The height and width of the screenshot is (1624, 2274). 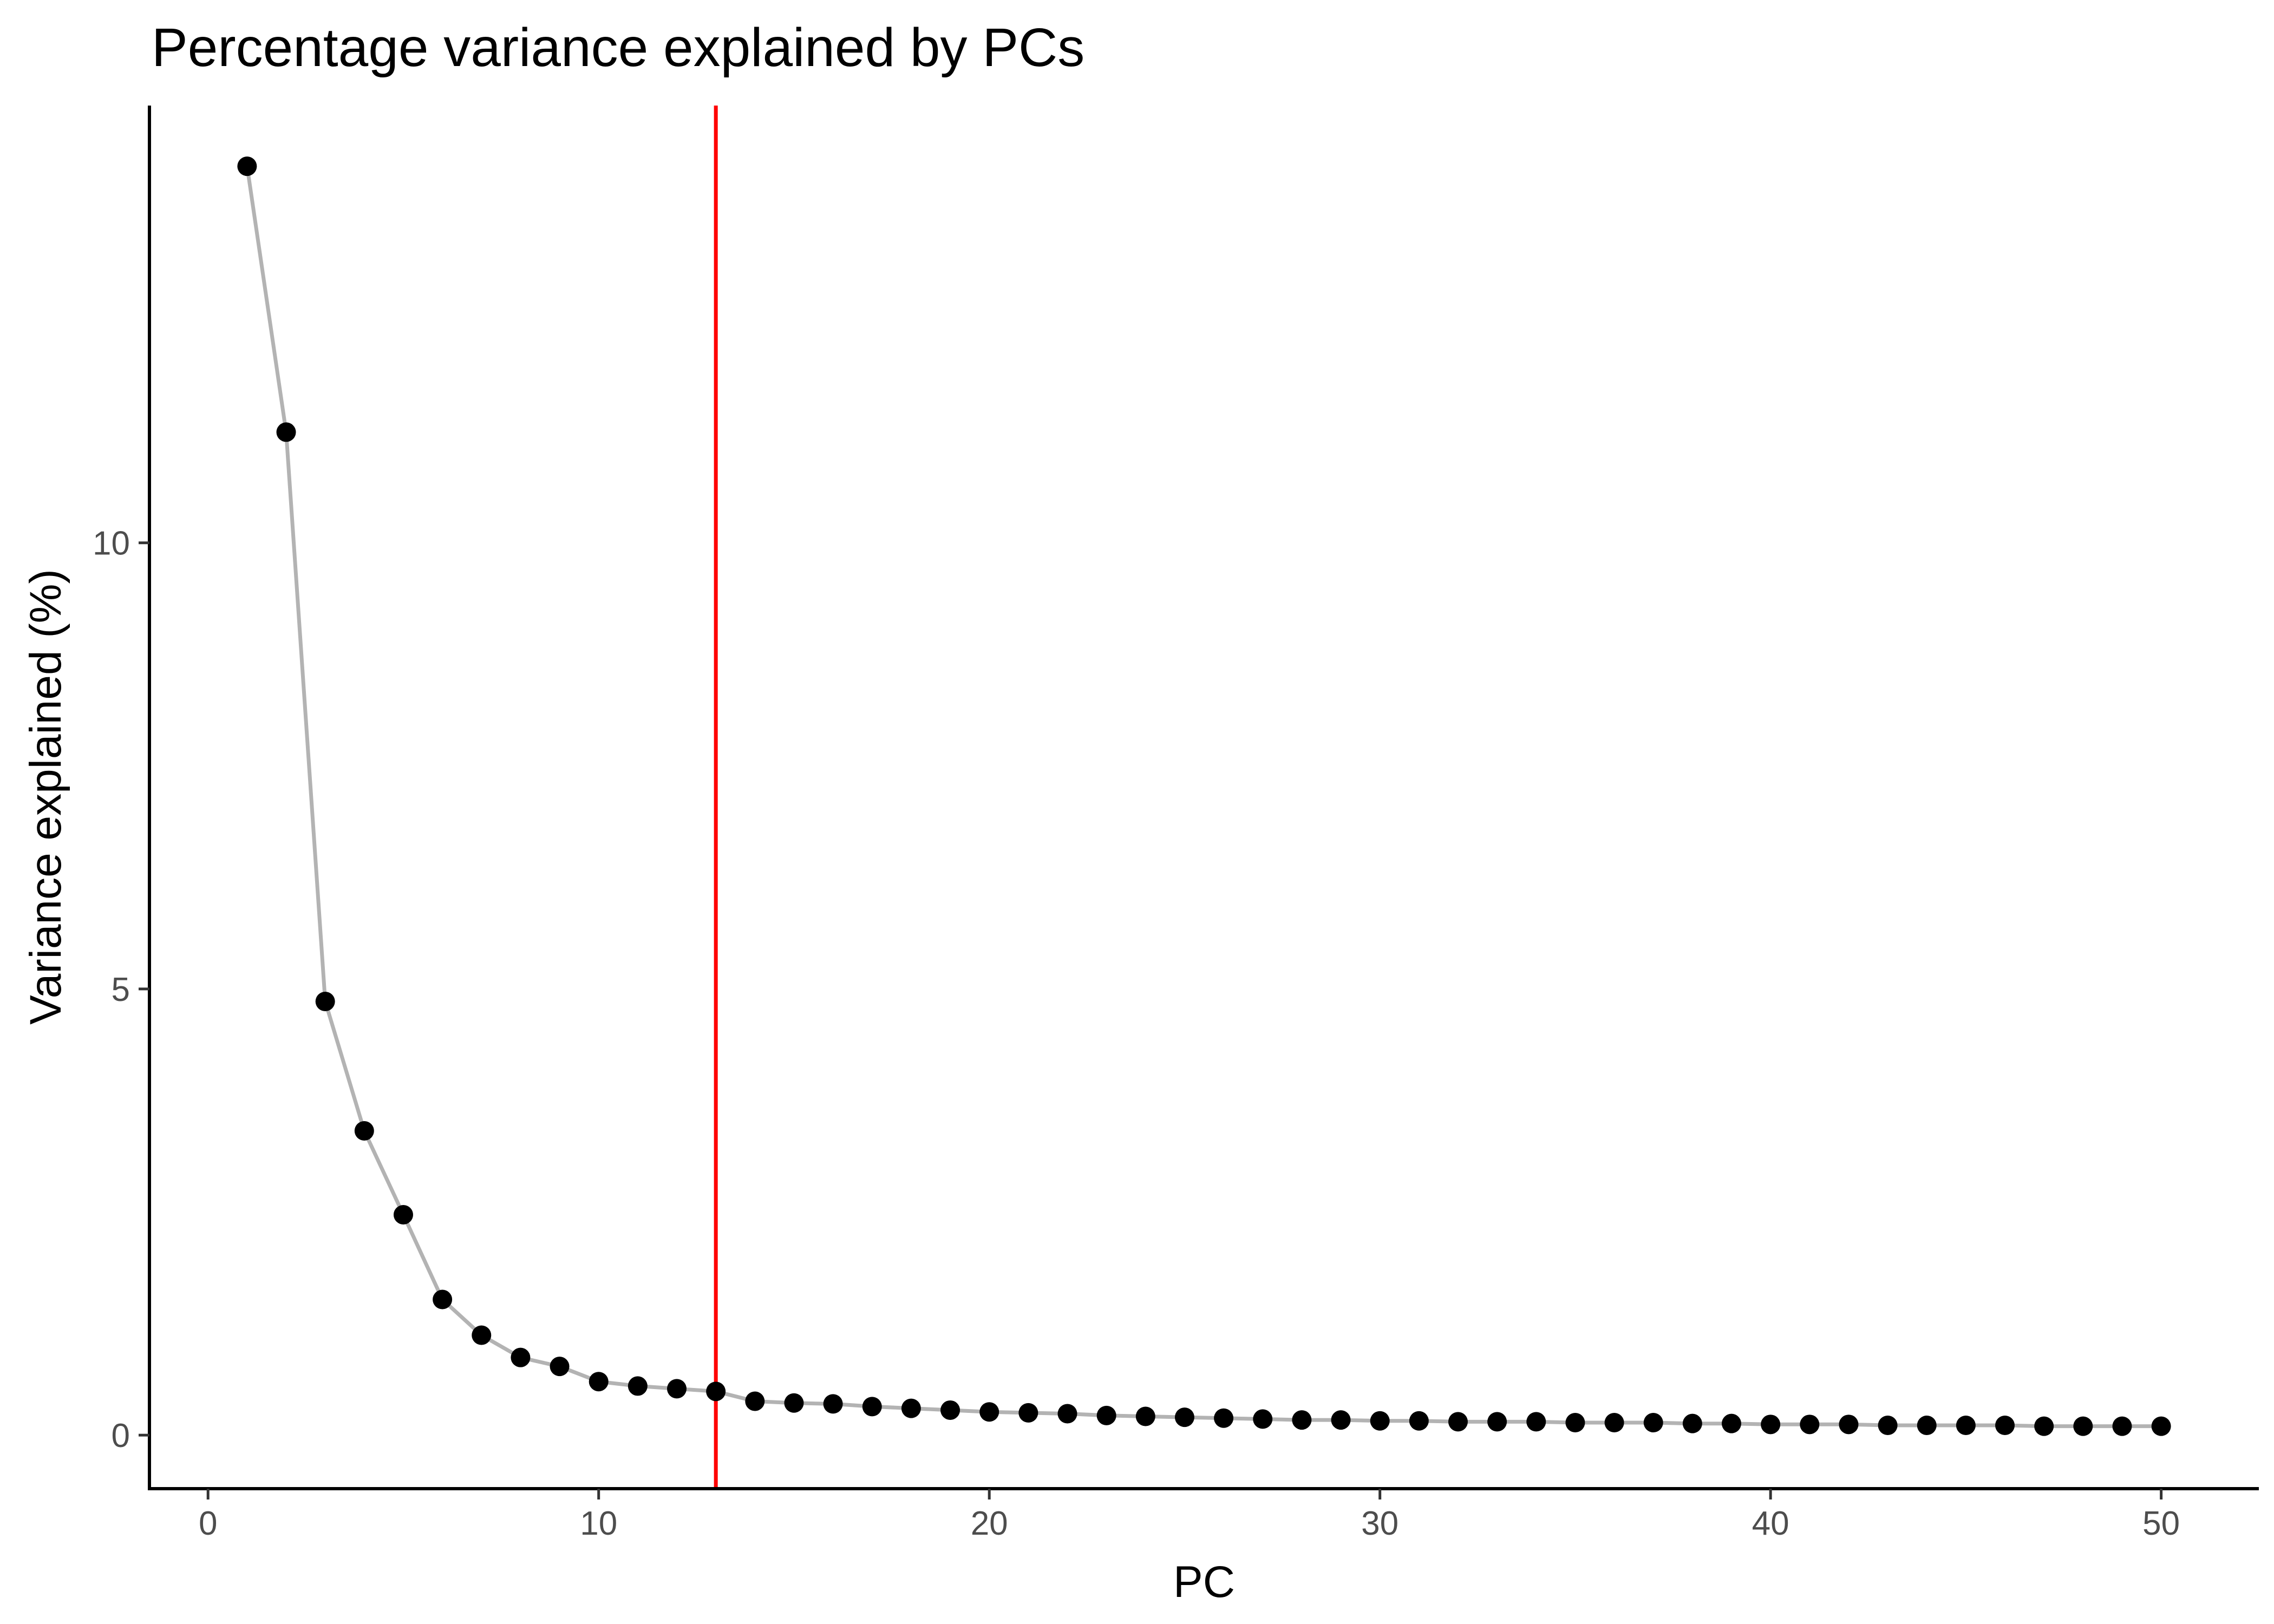 What do you see at coordinates (1190, 1515) in the screenshot?
I see `x-axis-ticks: 0 10 20 30 40 50` at bounding box center [1190, 1515].